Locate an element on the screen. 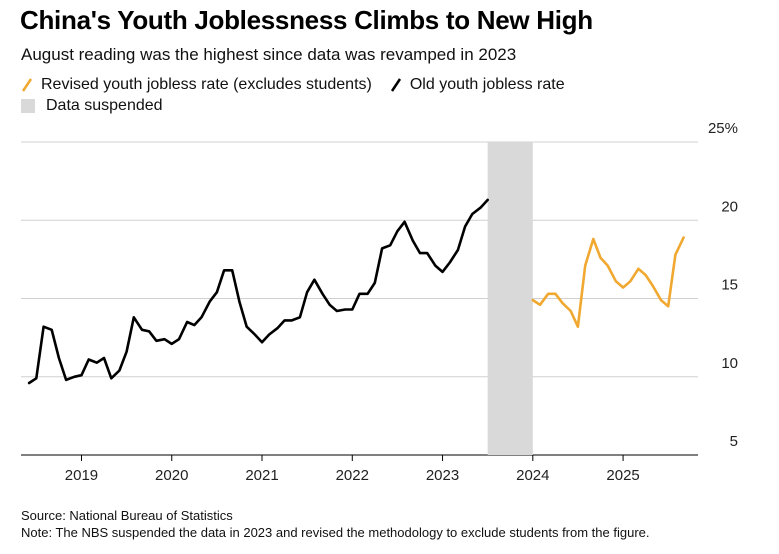 This screenshot has height=554, width=779. legend-suspended-label: Data suspended is located at coordinates (104, 105).